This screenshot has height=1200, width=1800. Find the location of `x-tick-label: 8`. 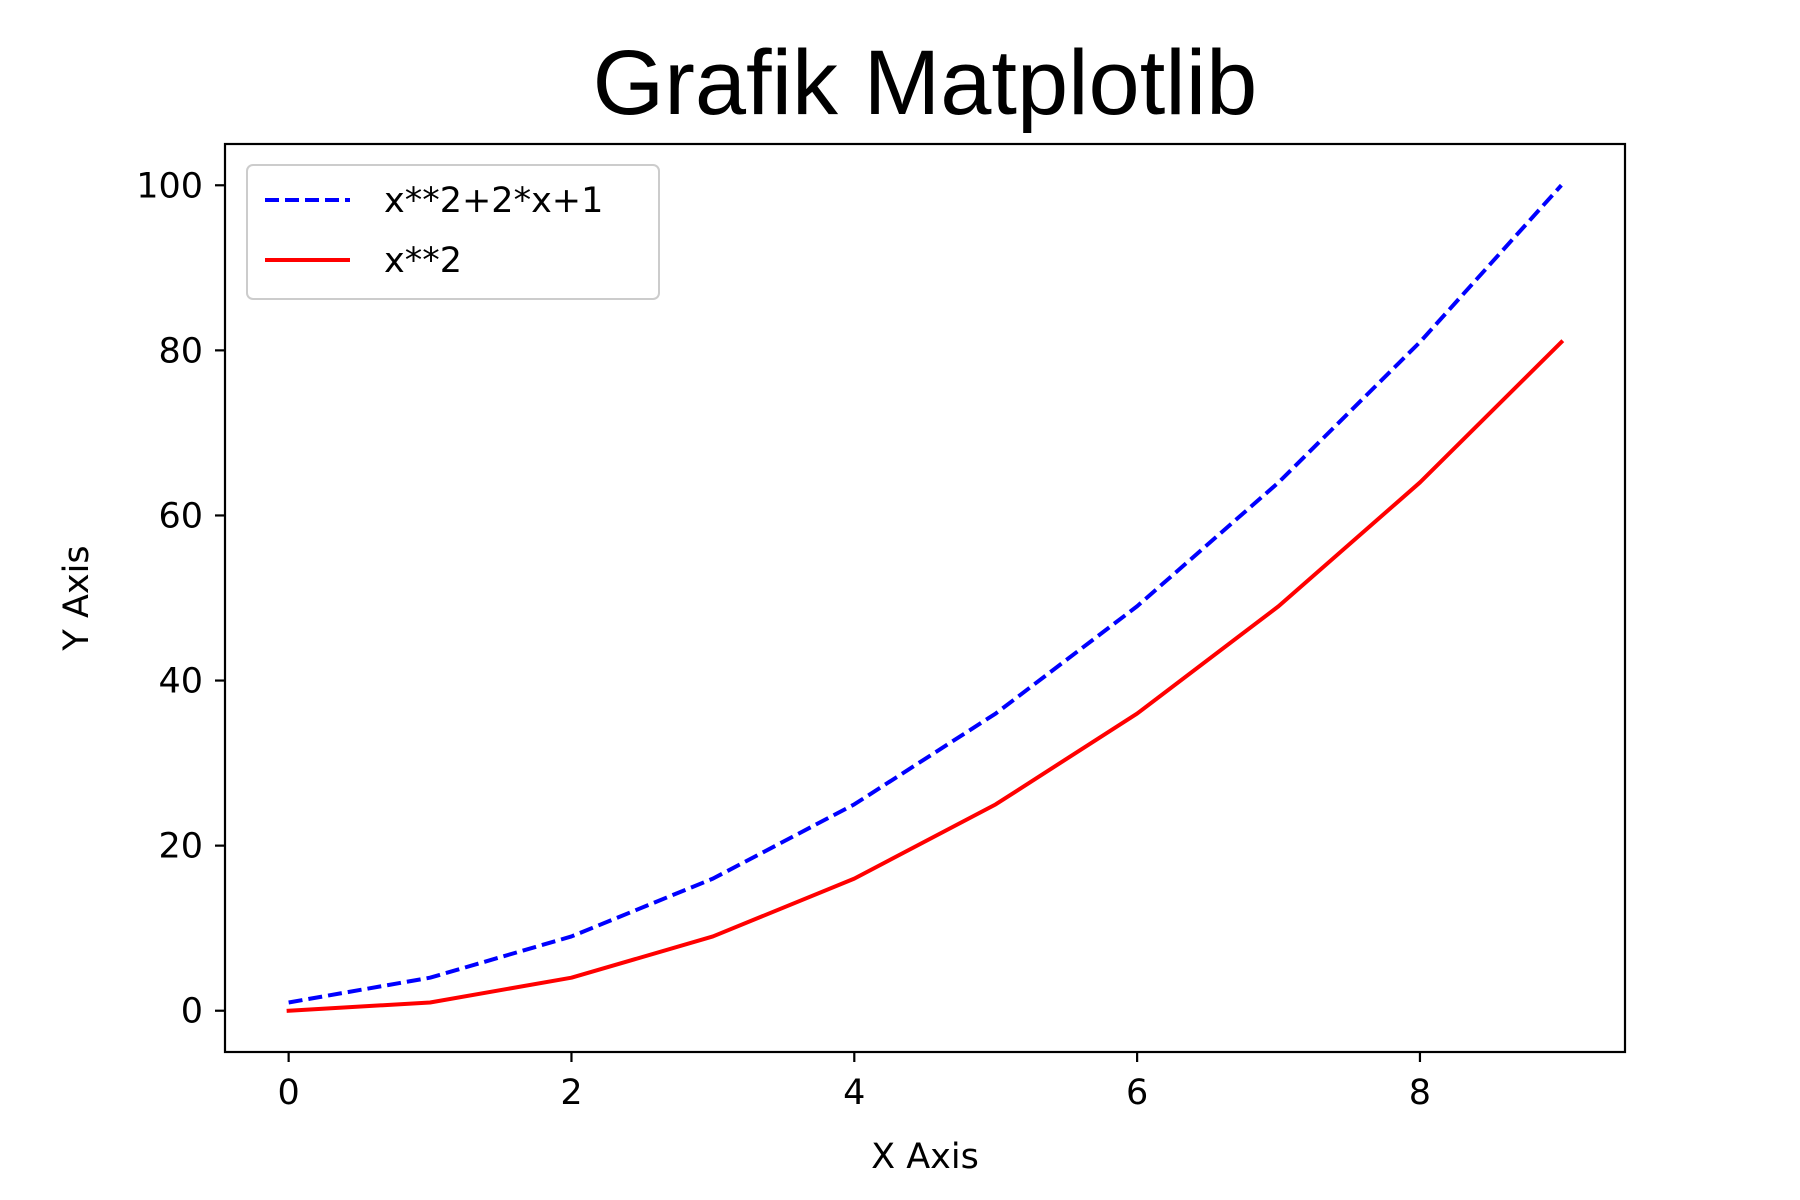

x-tick-label: 8 is located at coordinates (1420, 1093).